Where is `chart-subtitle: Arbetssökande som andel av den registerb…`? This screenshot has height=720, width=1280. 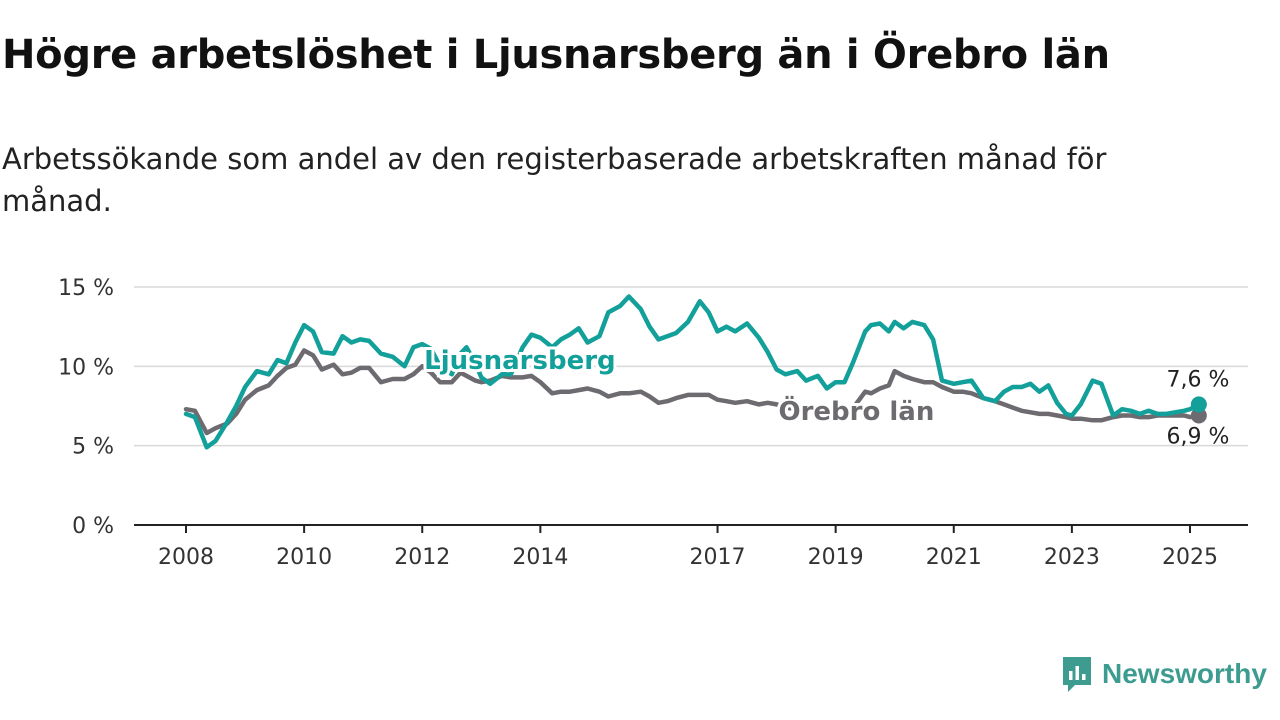 chart-subtitle: Arbetssökande som andel av den registerb… is located at coordinates (554, 180).